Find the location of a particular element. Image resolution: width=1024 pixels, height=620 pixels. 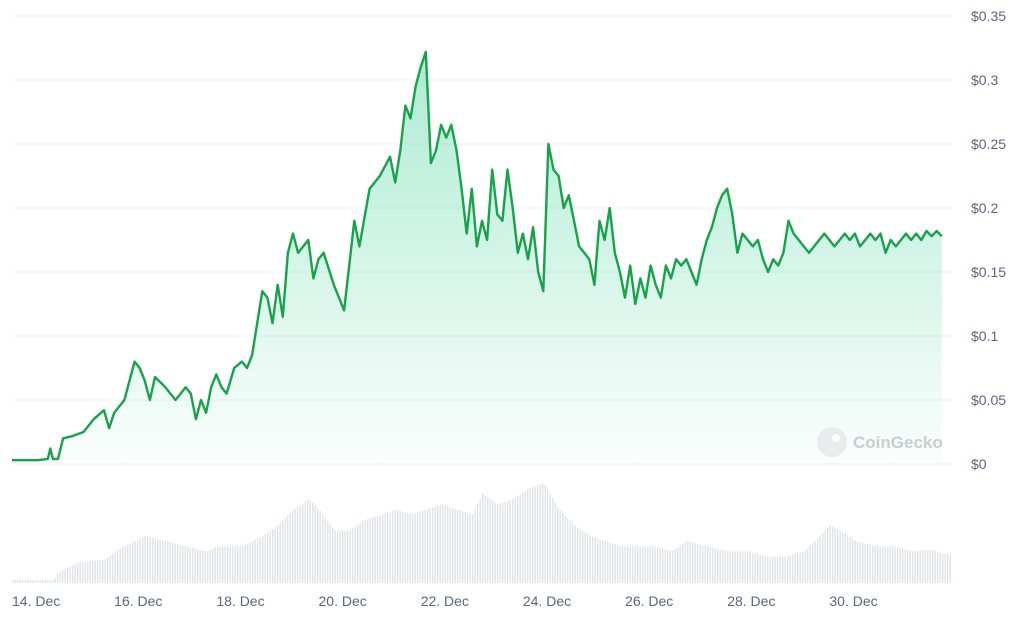

y-tick-label: $0.2 is located at coordinates (984, 208).